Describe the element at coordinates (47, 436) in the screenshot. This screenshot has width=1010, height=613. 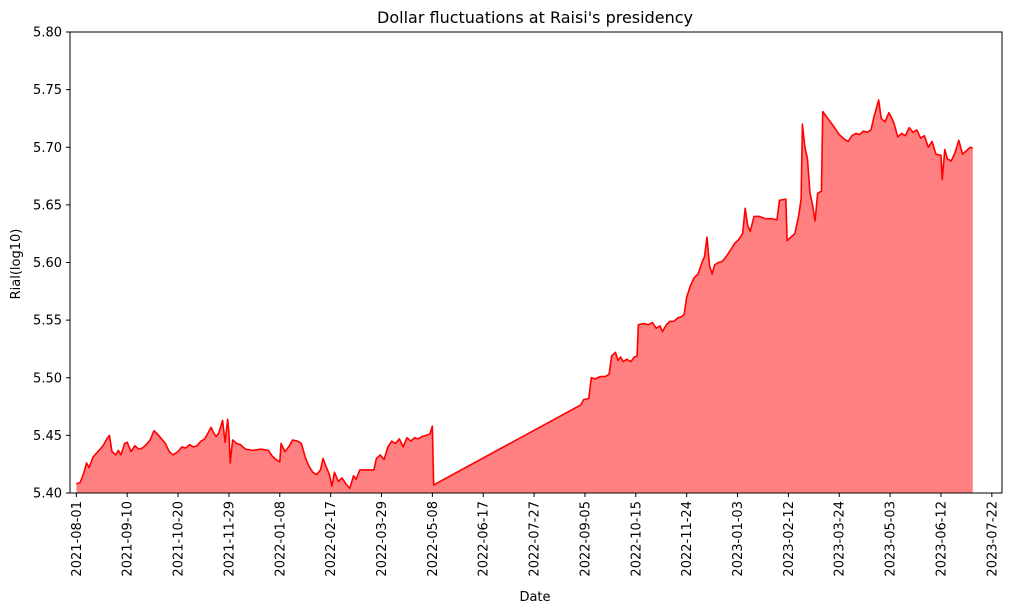
I see `y-tick-label: 5.45` at that location.